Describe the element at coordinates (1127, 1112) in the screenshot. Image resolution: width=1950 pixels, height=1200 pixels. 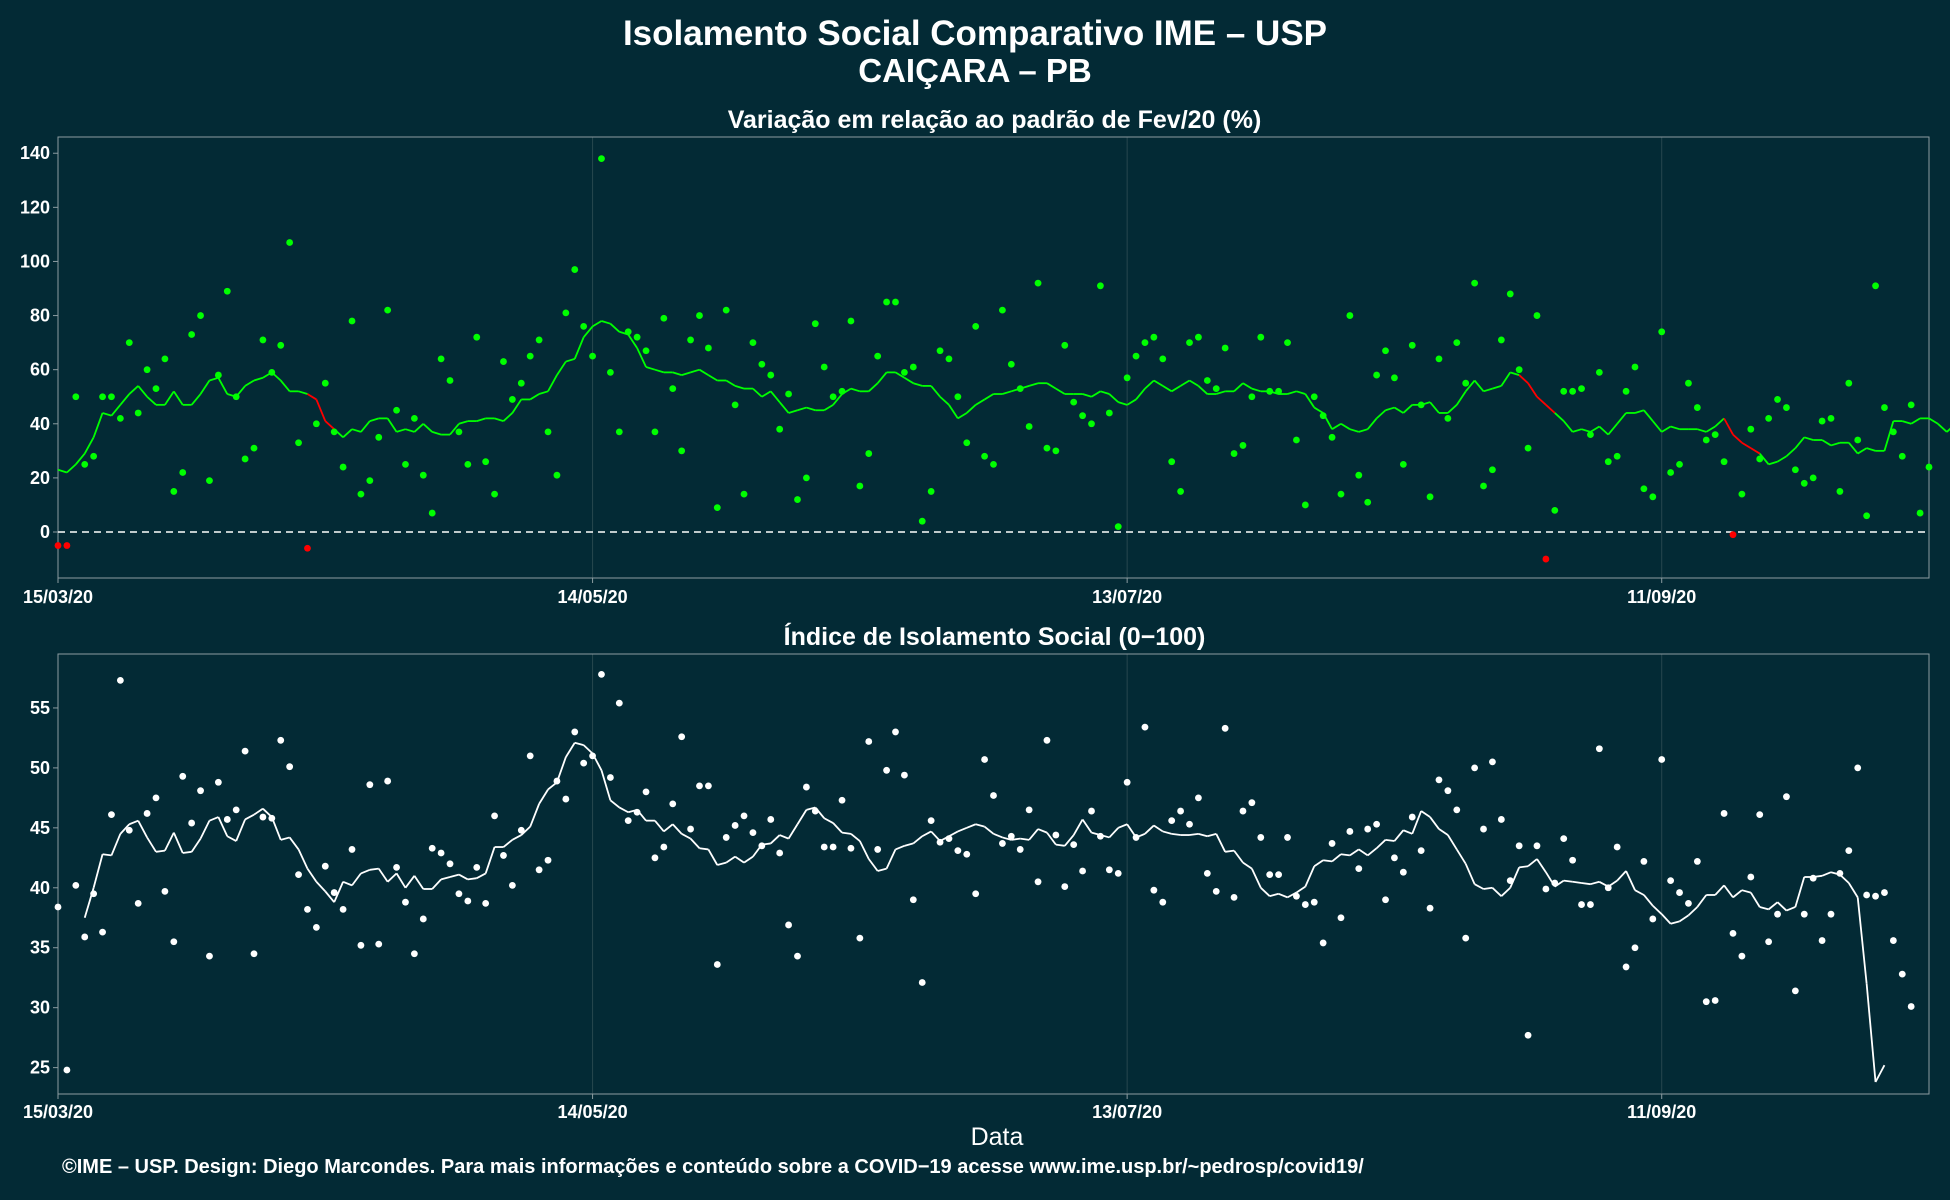
I see `x-tick-label: 13/07/20` at that location.